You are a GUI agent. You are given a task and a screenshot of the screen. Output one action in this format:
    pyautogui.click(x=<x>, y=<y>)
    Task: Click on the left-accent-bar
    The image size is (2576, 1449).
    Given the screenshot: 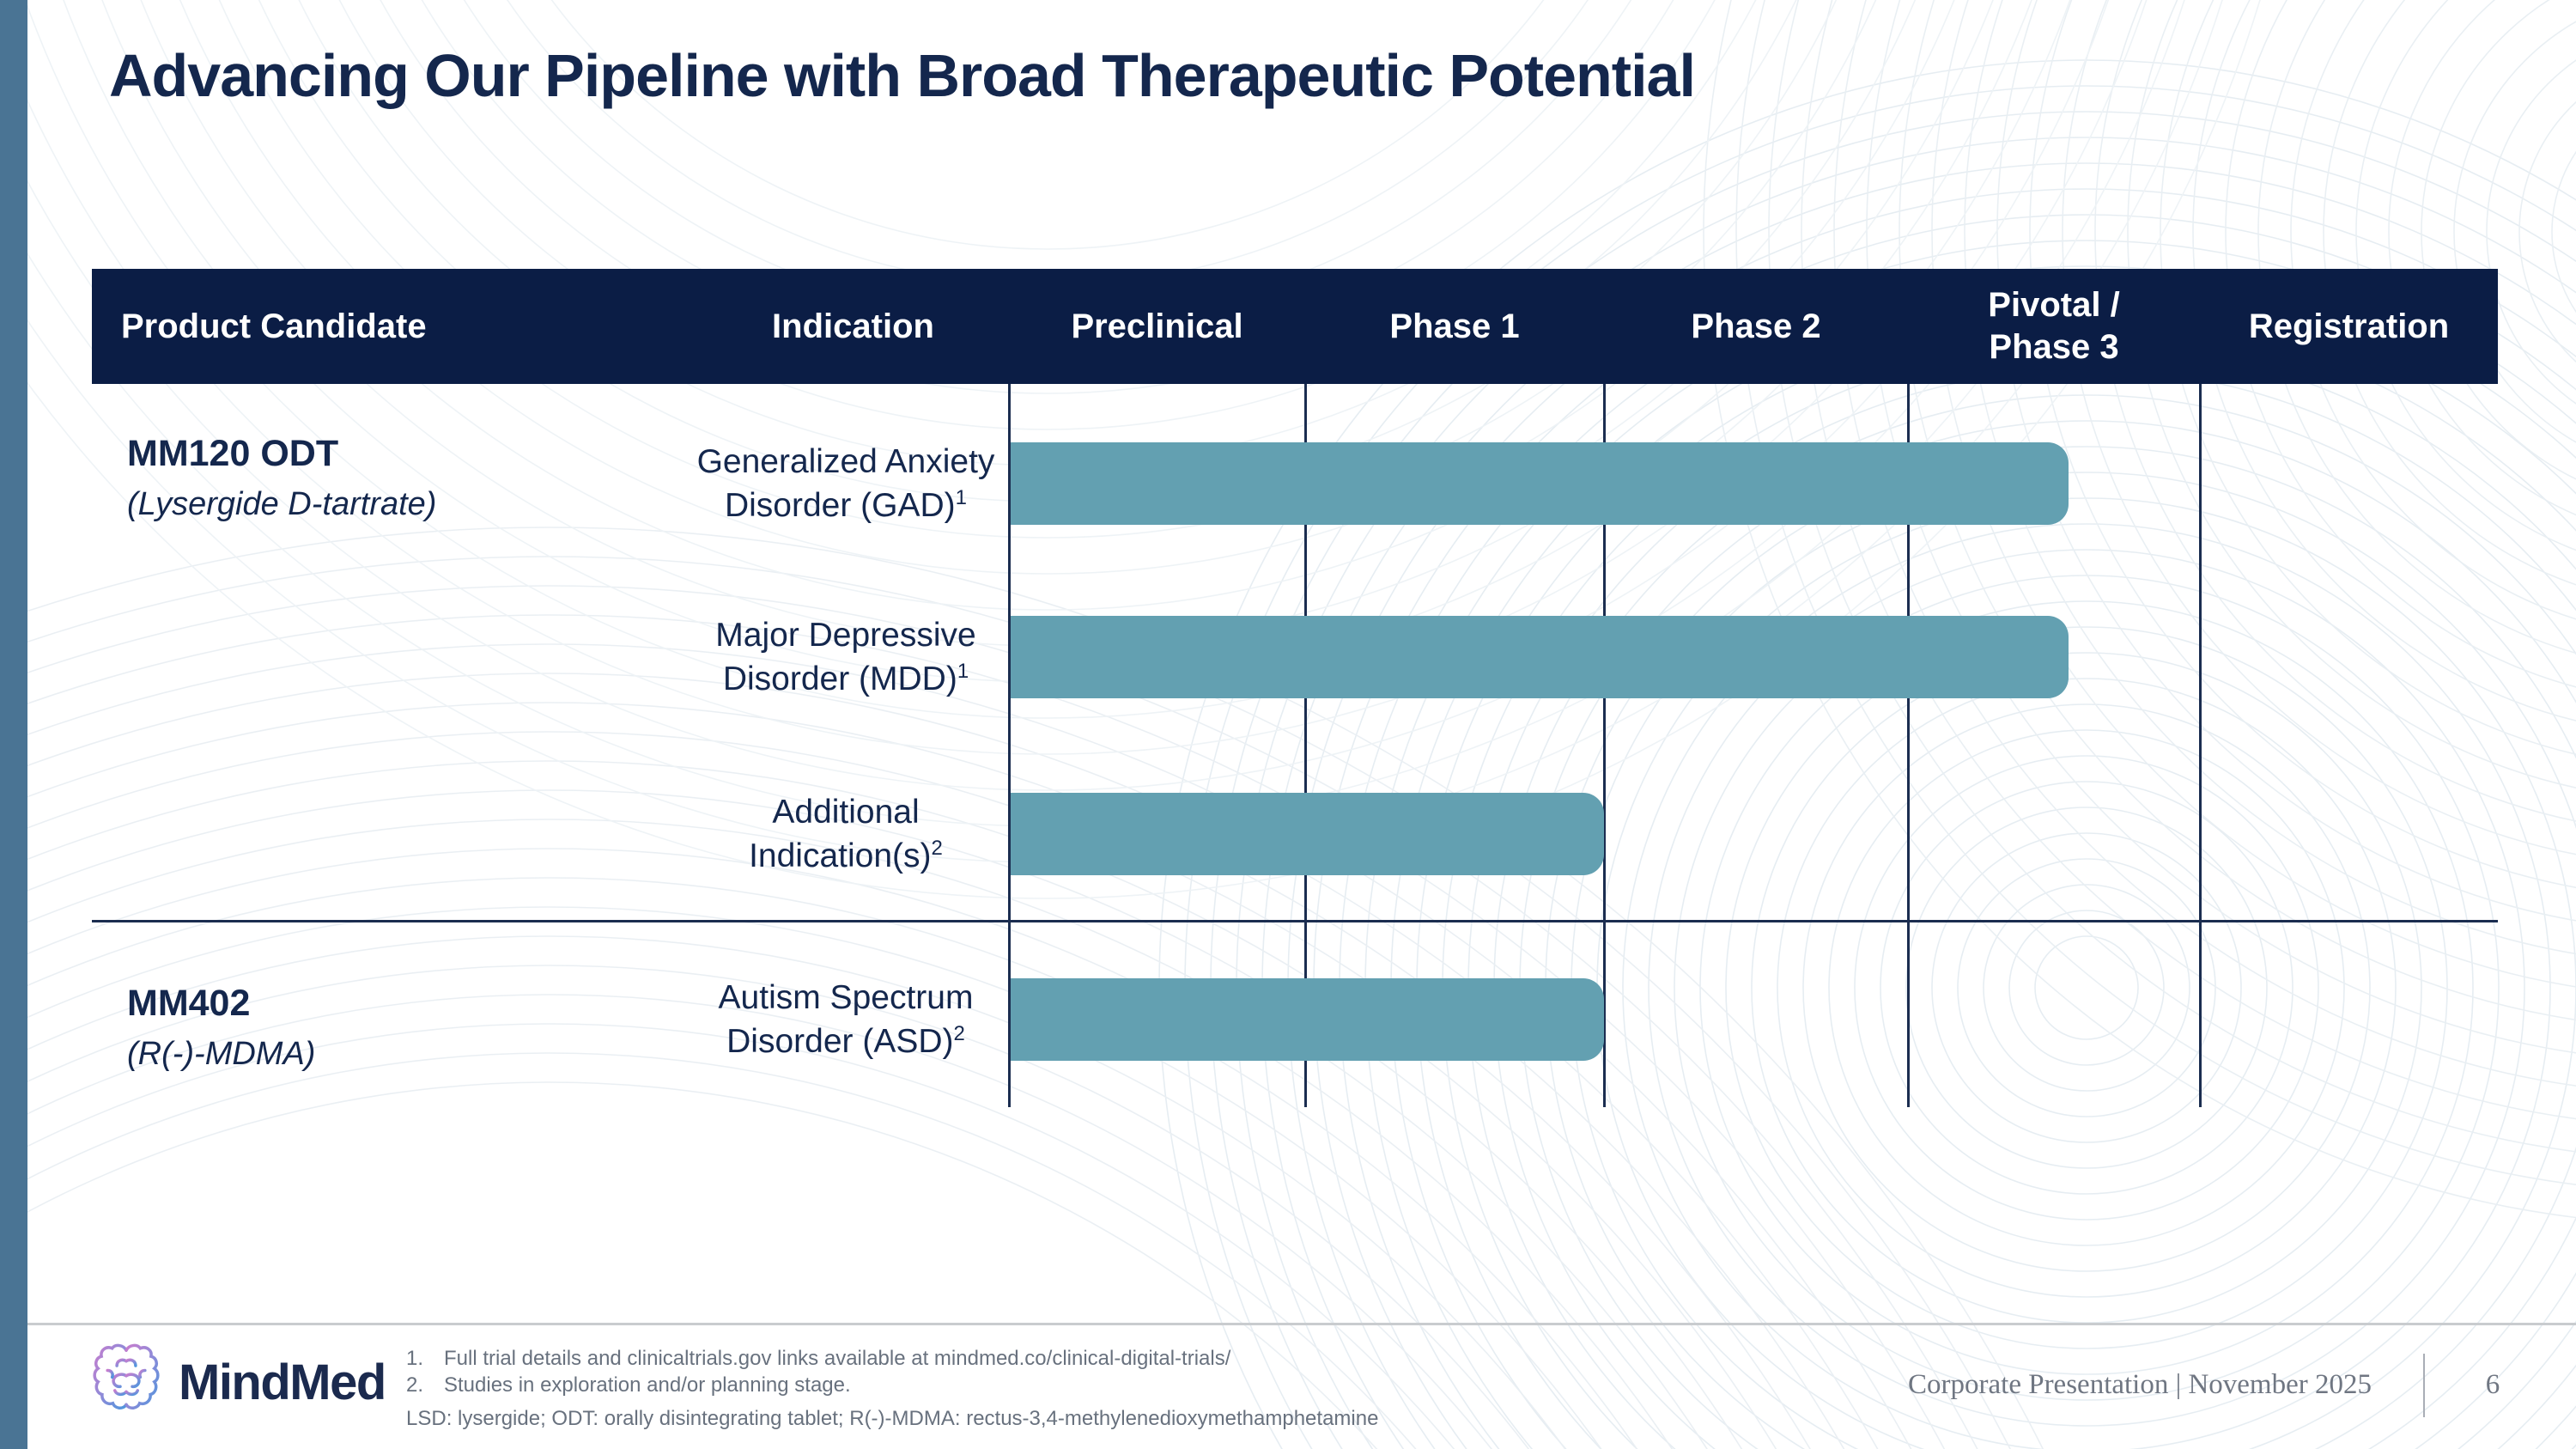 What is the action you would take?
    pyautogui.click(x=13, y=724)
    